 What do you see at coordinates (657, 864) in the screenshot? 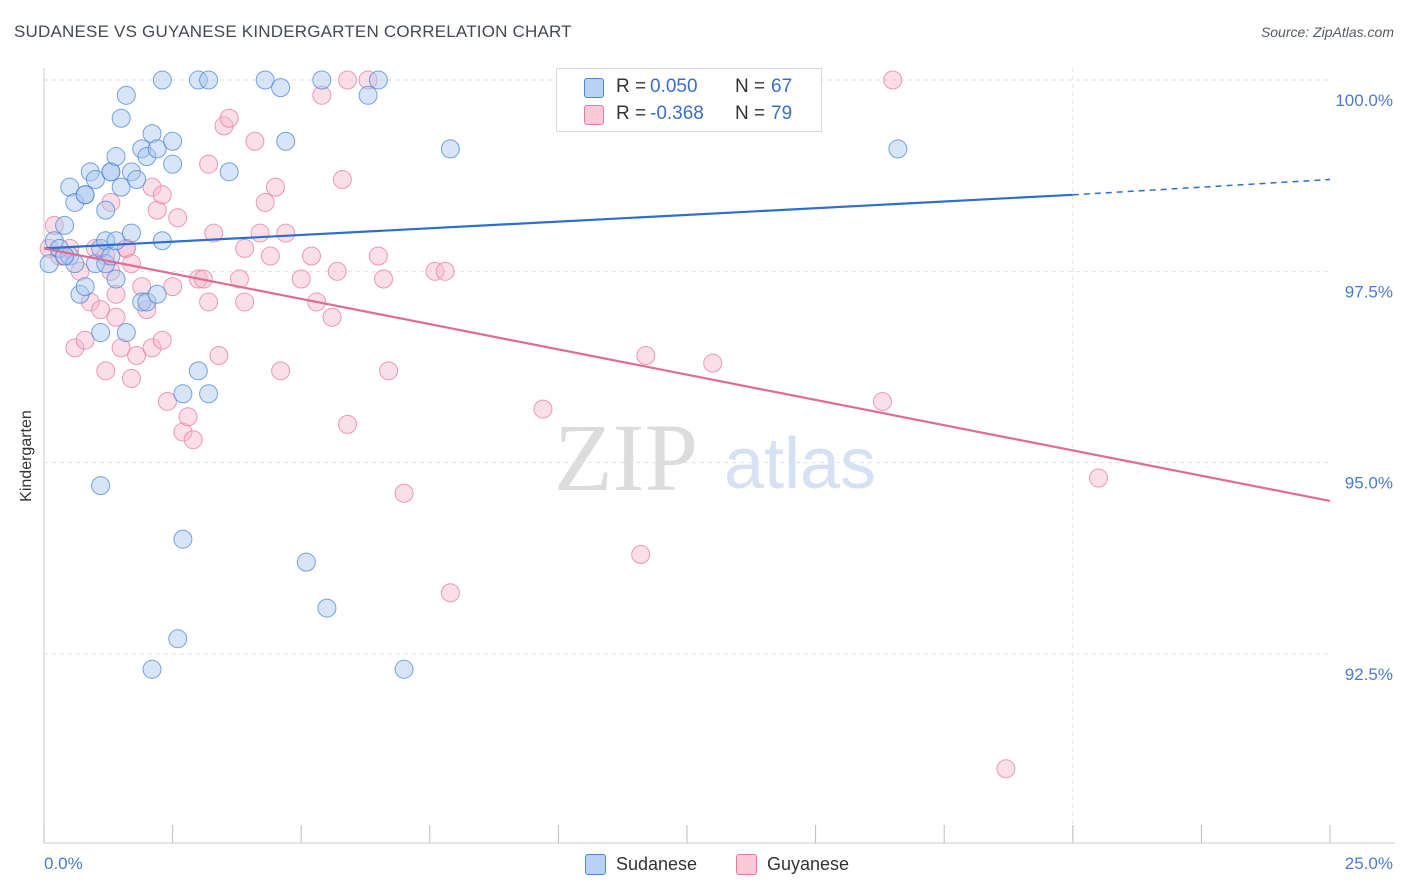
I see `legend-label-sudanese: Sudanese` at bounding box center [657, 864].